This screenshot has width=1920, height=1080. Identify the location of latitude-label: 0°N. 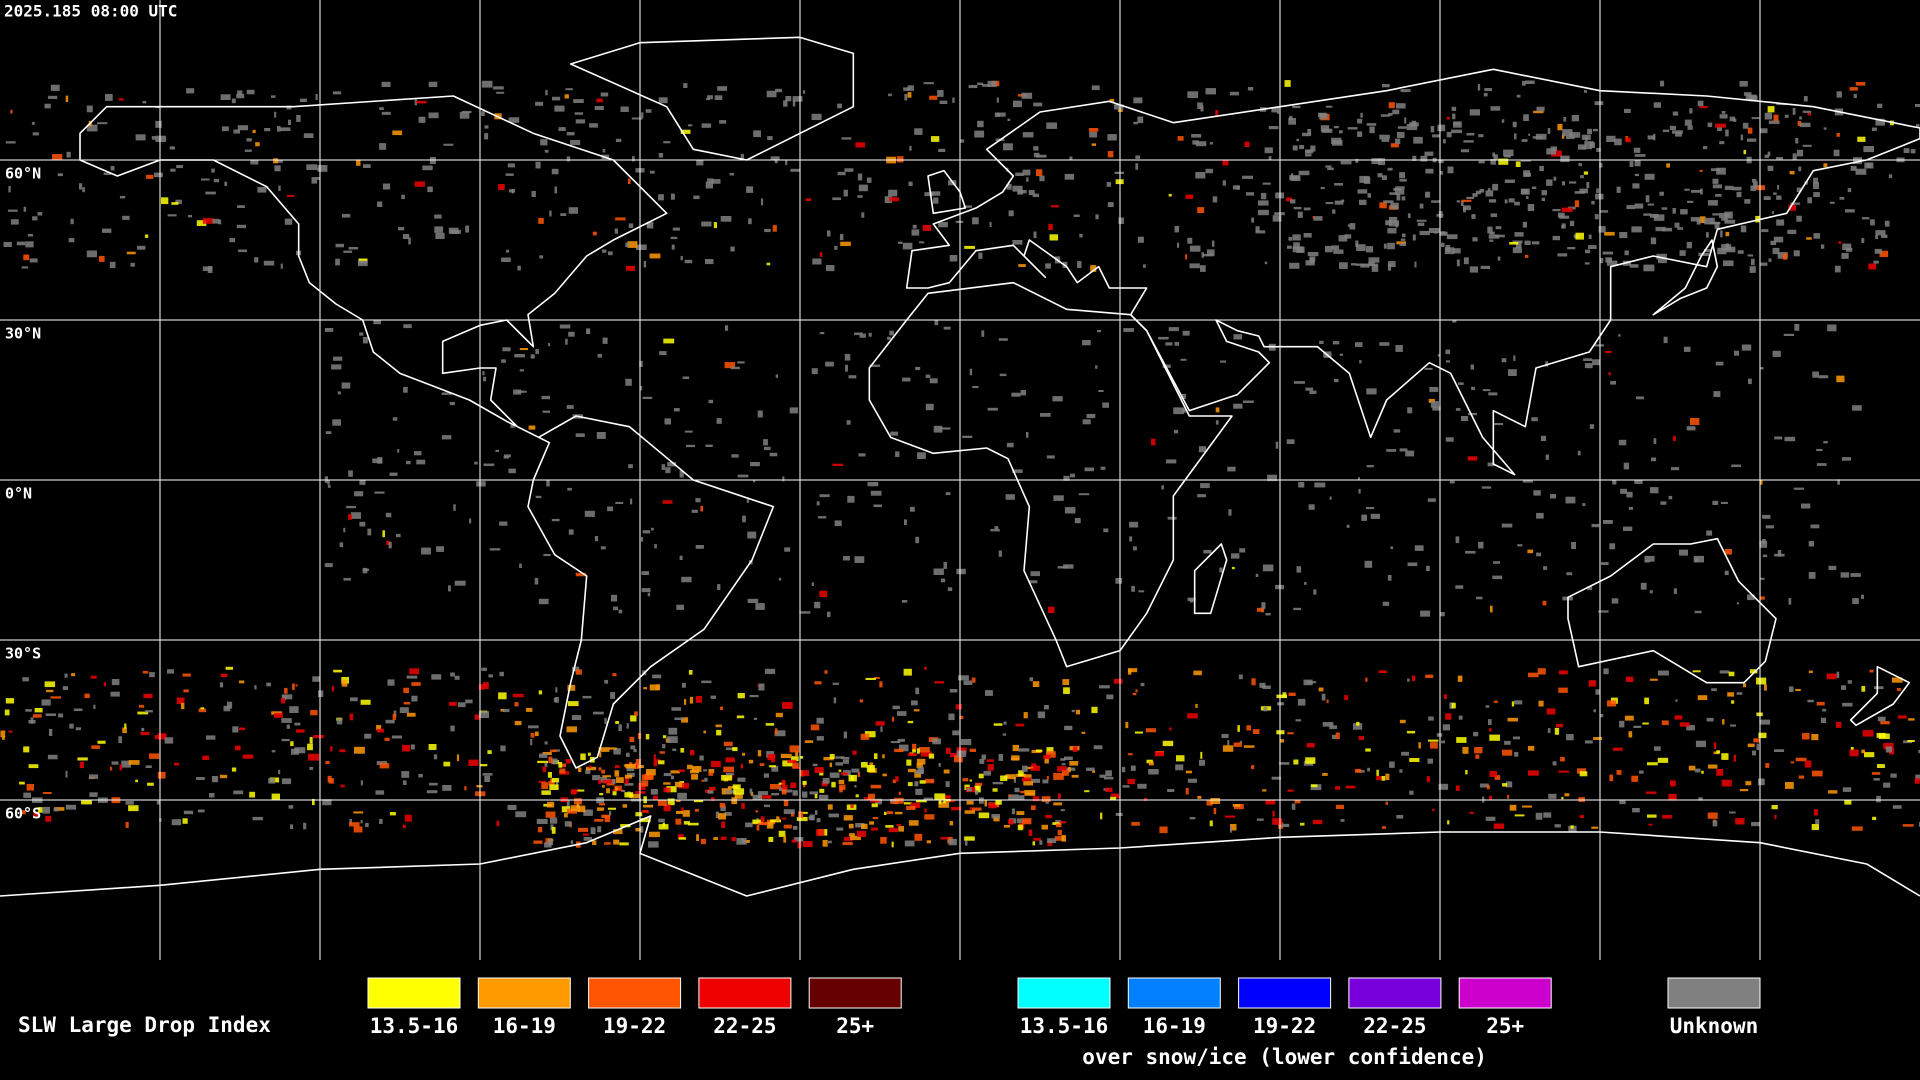
(18, 494).